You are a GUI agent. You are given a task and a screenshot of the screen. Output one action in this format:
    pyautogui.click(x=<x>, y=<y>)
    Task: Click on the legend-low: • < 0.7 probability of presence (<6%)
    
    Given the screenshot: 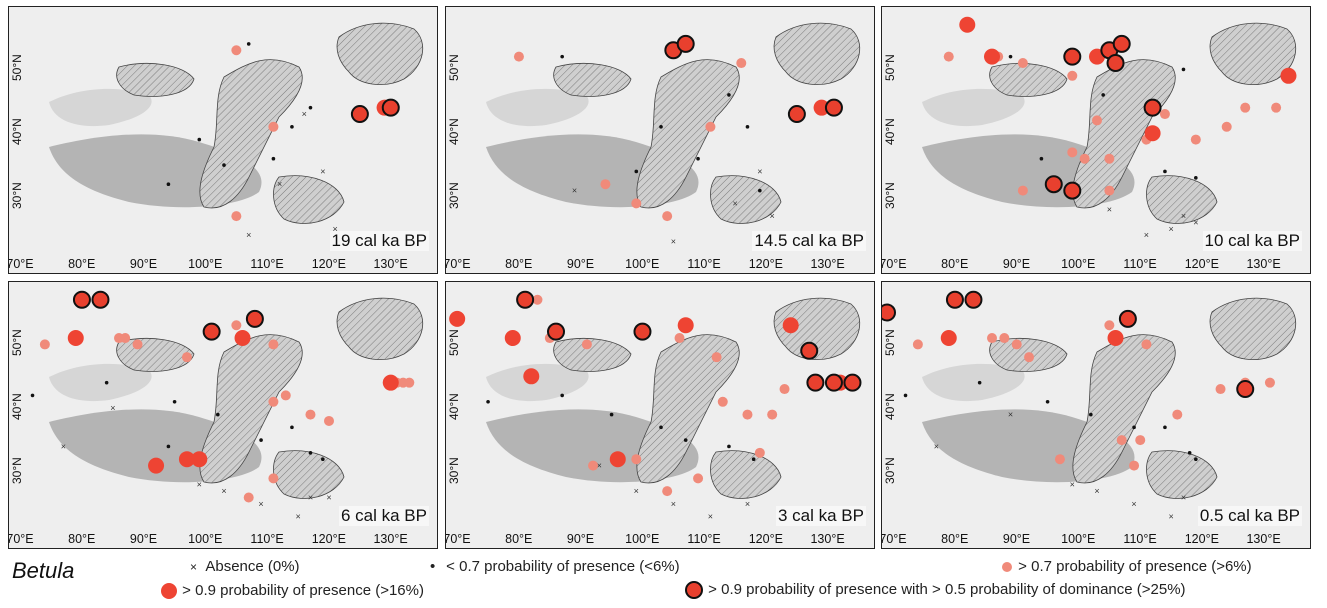 What is the action you would take?
    pyautogui.click(x=555, y=566)
    